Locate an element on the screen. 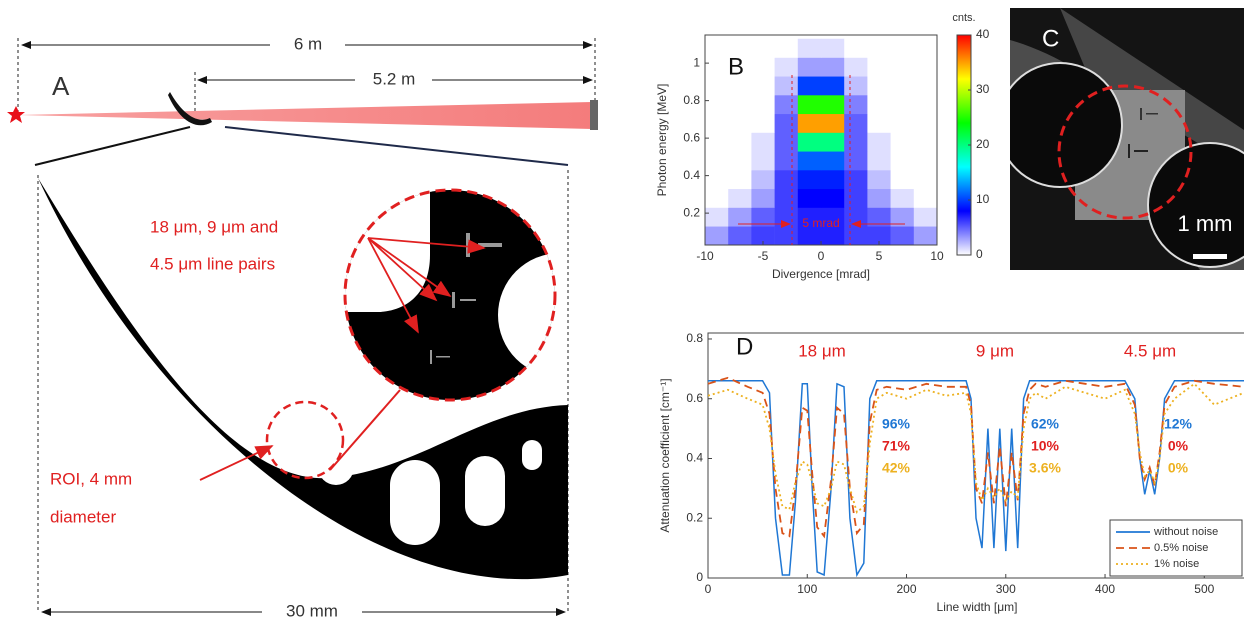  panel-label: B is located at coordinates (736, 66).